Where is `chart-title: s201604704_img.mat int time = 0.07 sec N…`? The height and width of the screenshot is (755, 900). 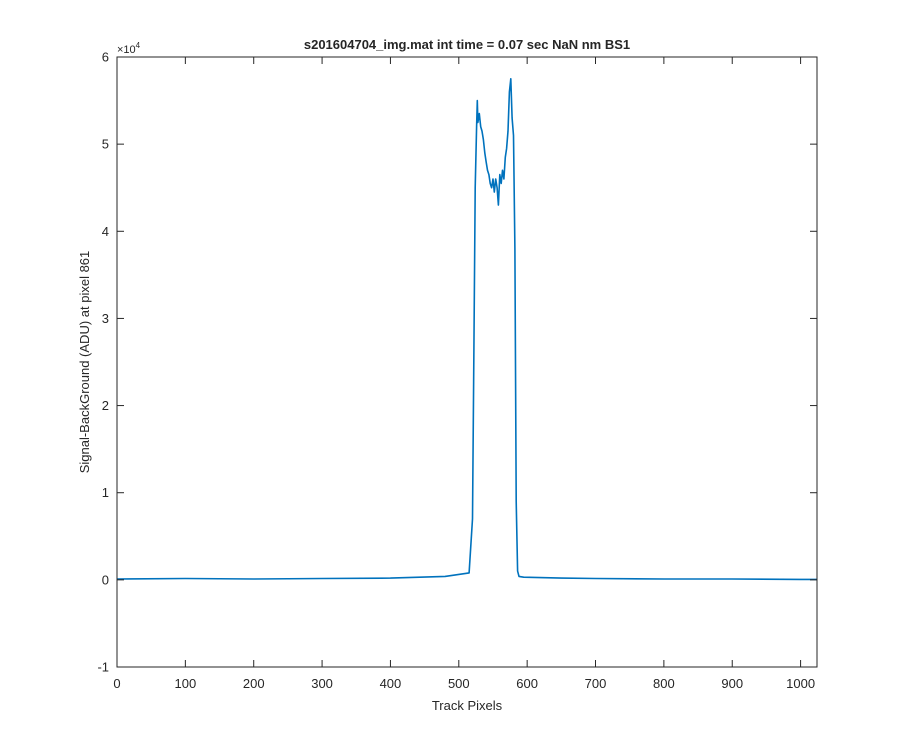 chart-title: s201604704_img.mat int time = 0.07 sec N… is located at coordinates (467, 44).